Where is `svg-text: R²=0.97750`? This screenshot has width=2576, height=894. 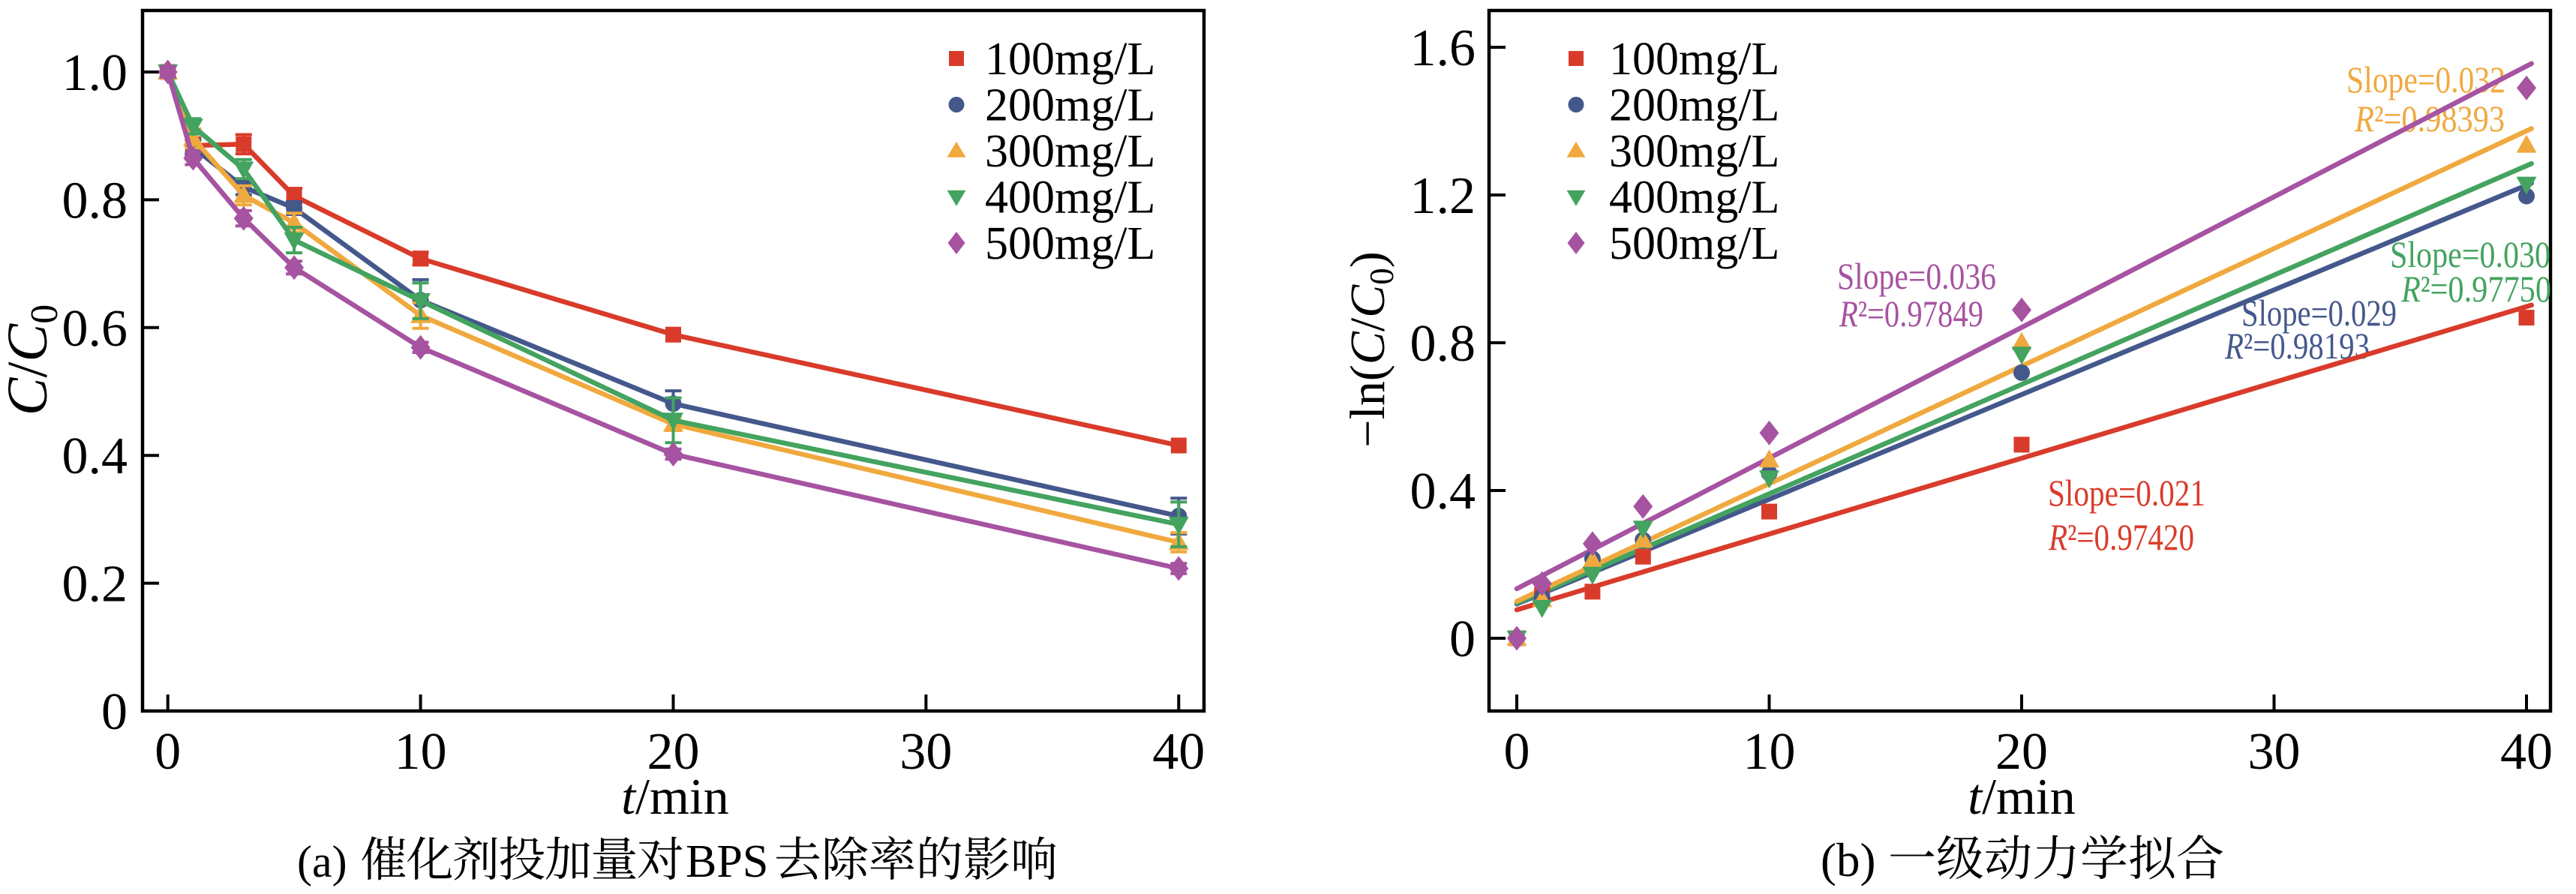 svg-text: R²=0.97750 is located at coordinates (2475, 289).